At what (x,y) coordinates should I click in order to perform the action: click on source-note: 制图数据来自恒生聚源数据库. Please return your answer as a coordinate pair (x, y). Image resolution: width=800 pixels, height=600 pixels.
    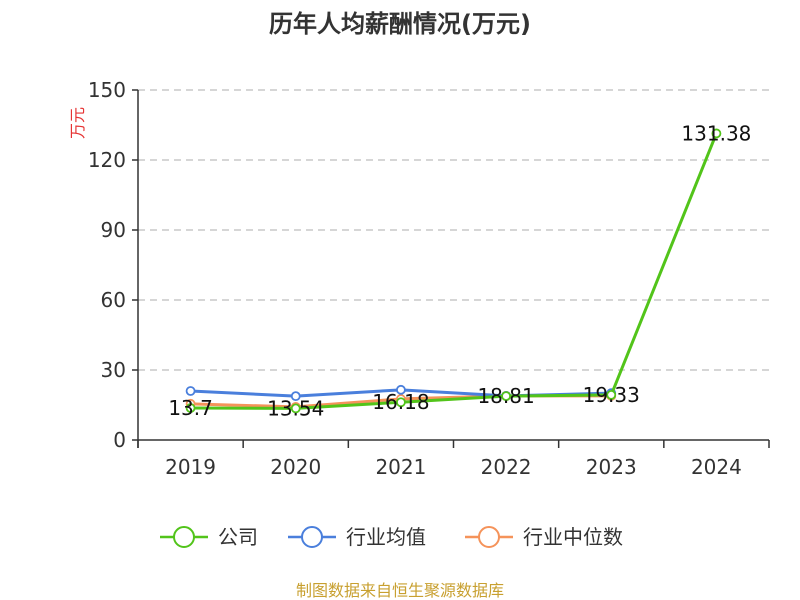
    Looking at the image, I should click on (400, 590).